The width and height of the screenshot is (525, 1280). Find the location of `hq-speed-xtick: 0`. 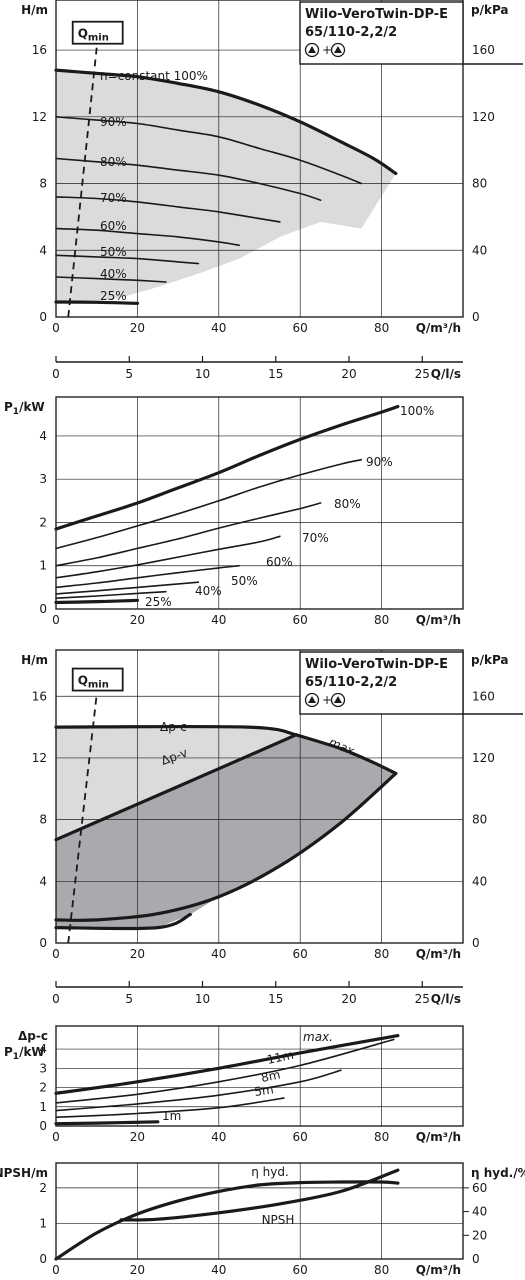

hq-speed-xtick: 0 is located at coordinates (56, 328).